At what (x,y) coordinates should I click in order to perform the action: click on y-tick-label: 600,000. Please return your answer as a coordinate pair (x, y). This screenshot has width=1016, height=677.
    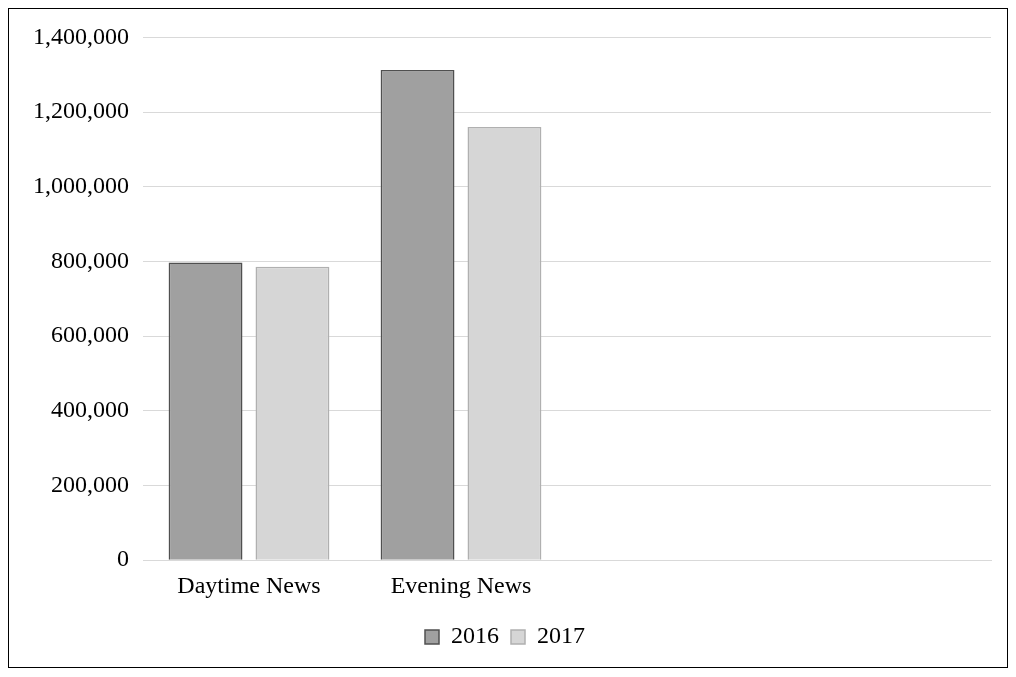
    Looking at the image, I should click on (90, 334).